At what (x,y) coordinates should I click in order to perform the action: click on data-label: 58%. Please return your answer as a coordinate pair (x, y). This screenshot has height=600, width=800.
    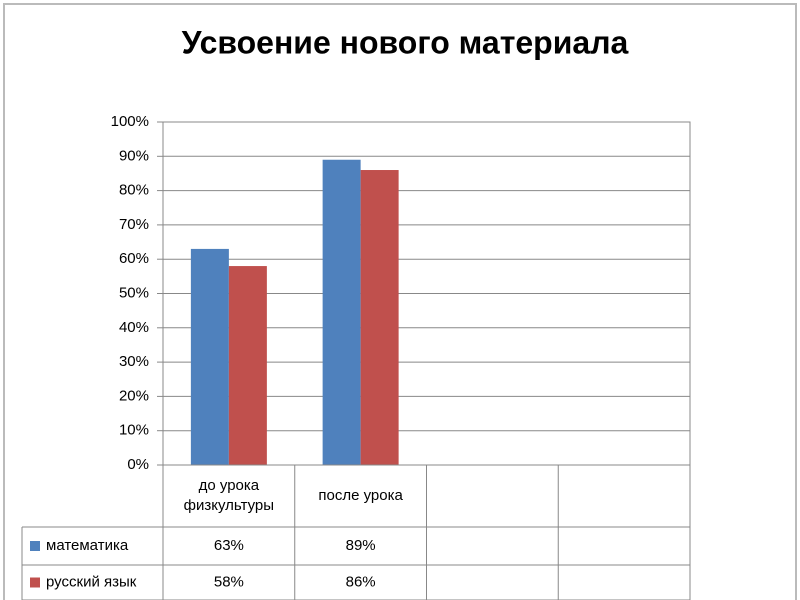
    Looking at the image, I should click on (229, 581).